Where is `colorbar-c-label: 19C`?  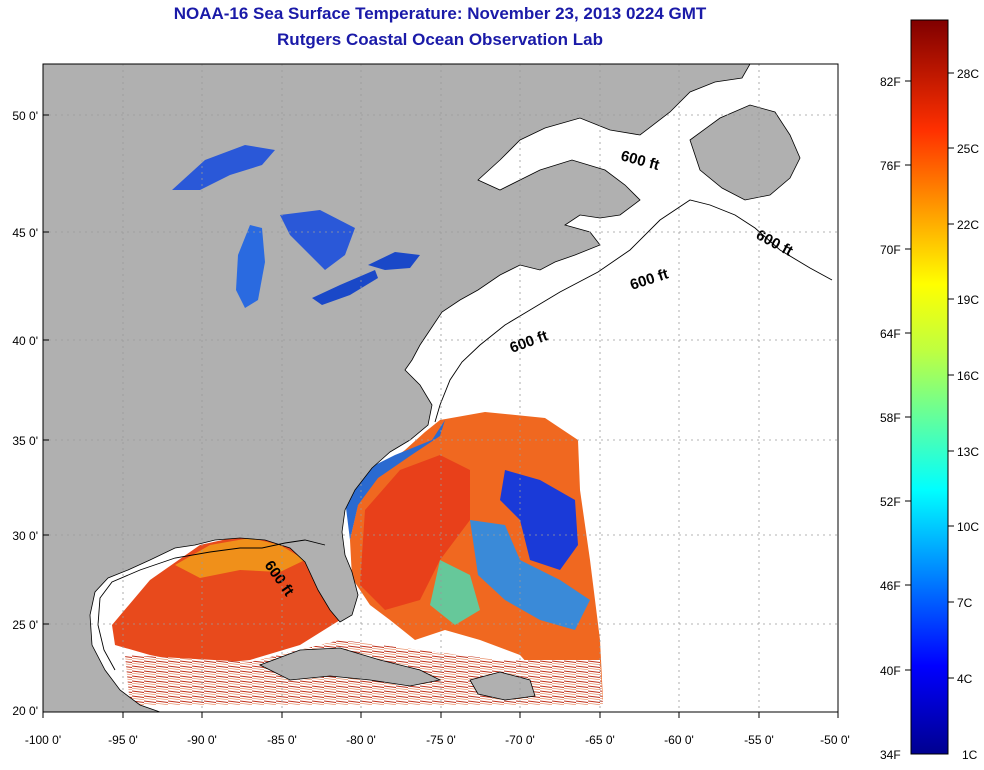 colorbar-c-label: 19C is located at coordinates (968, 300).